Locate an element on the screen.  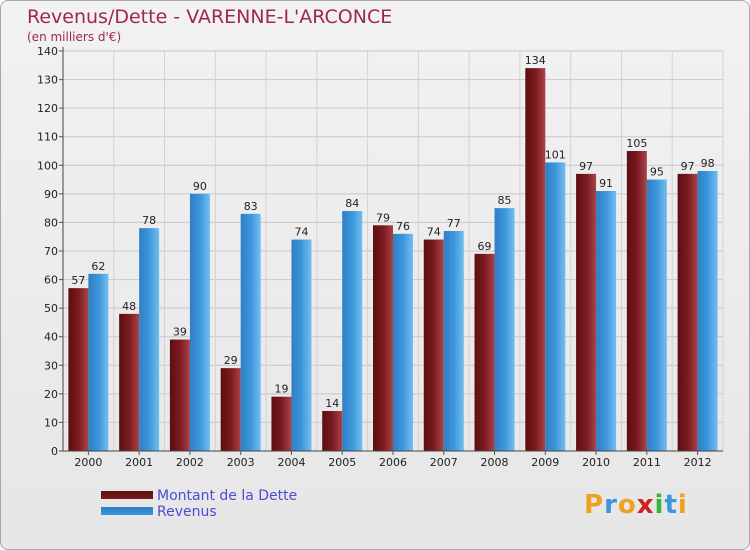
bar-dette-2000 is located at coordinates (78, 369).